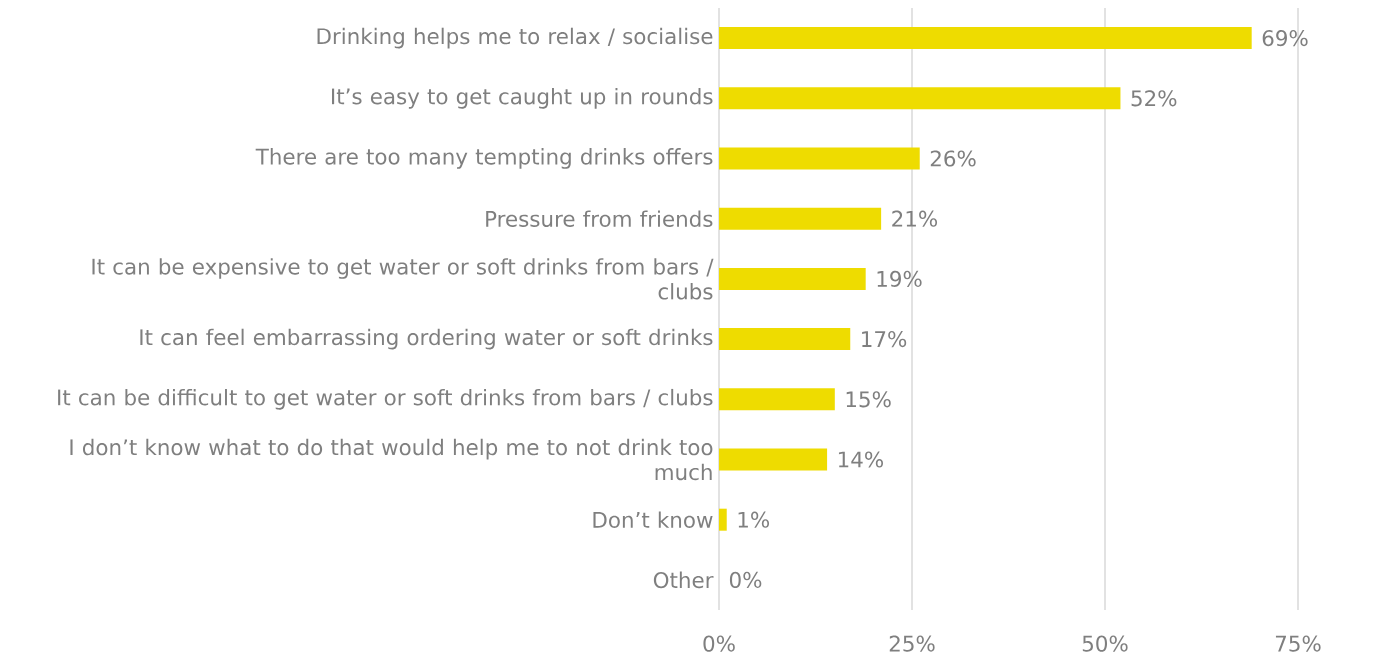 Image resolution: width=1374 pixels, height=654 pixels. What do you see at coordinates (1154, 98) in the screenshot?
I see `data-label: 52%` at bounding box center [1154, 98].